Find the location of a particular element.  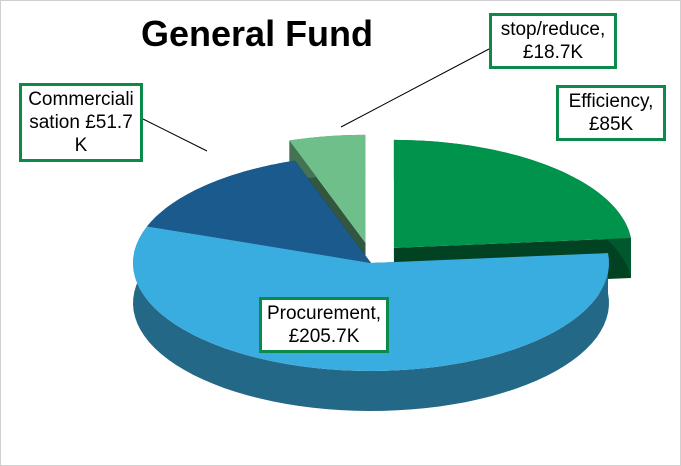

chart-title: General Fund is located at coordinates (257, 33).